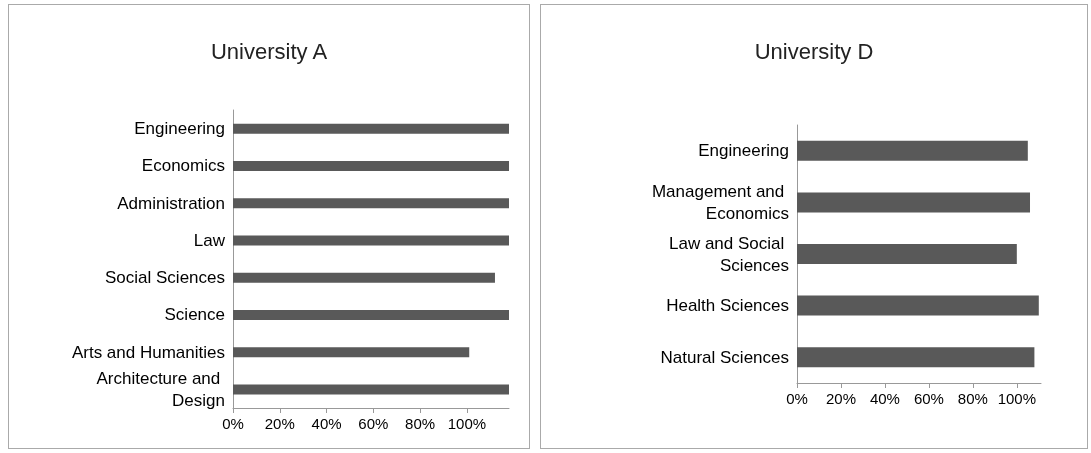 Image resolution: width=1091 pixels, height=453 pixels. Describe the element at coordinates (194, 315) in the screenshot. I see `y-tick-label: Science` at that location.